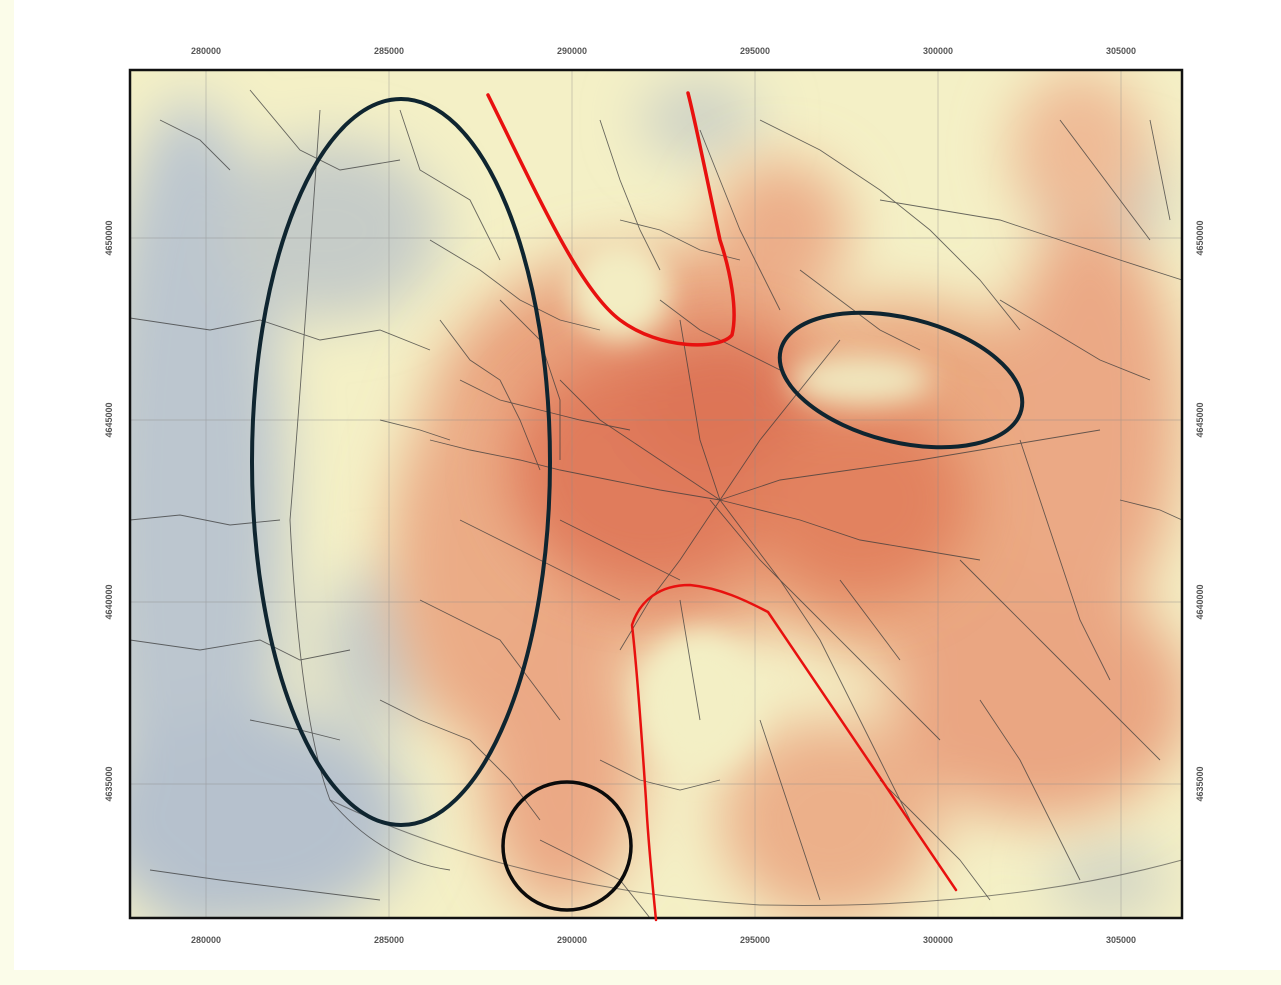 The image size is (1281, 985). What do you see at coordinates (1200, 237) in the screenshot?
I see `y-tick-right: 4650000` at bounding box center [1200, 237].